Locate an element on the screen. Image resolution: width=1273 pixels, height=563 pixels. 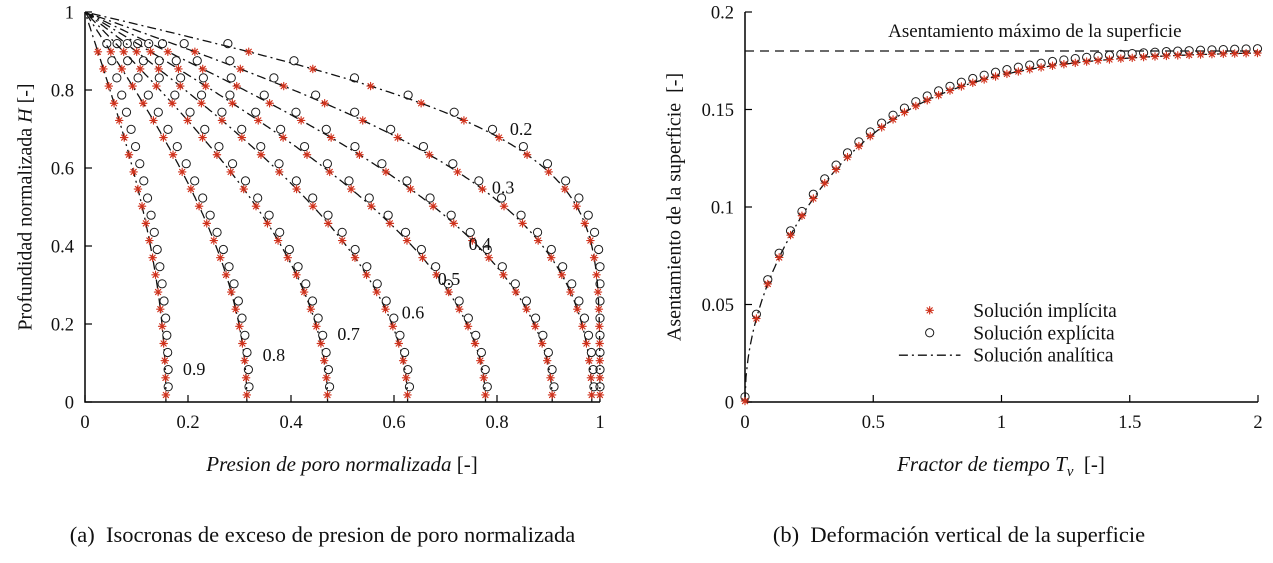
xaxis-label-b-main: Fractor de tiempo is located at coordinates (973, 464).